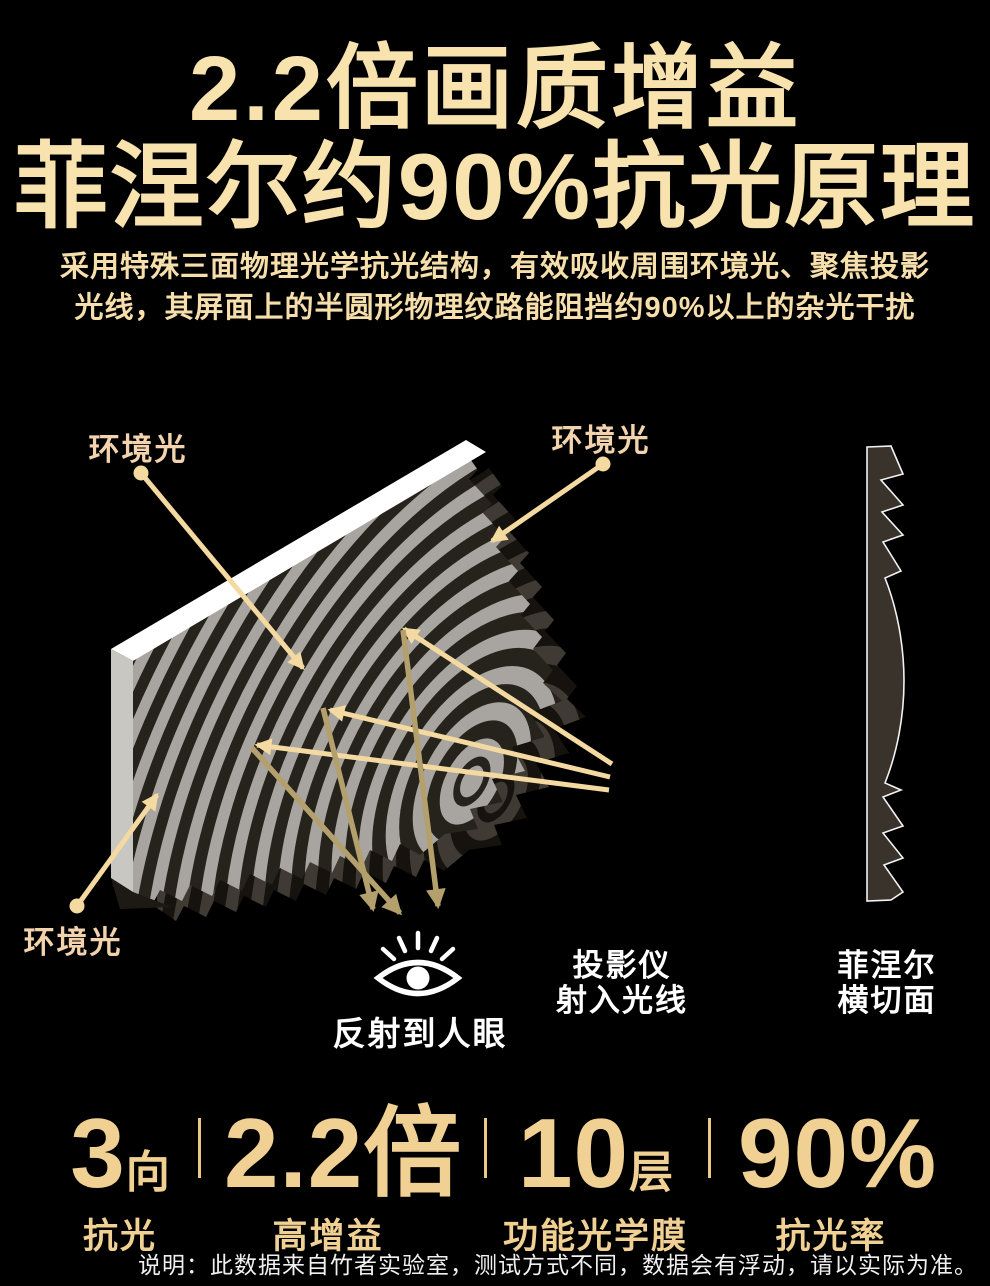  I want to click on ambient-arrow-bottom-left, so click(117, 850).